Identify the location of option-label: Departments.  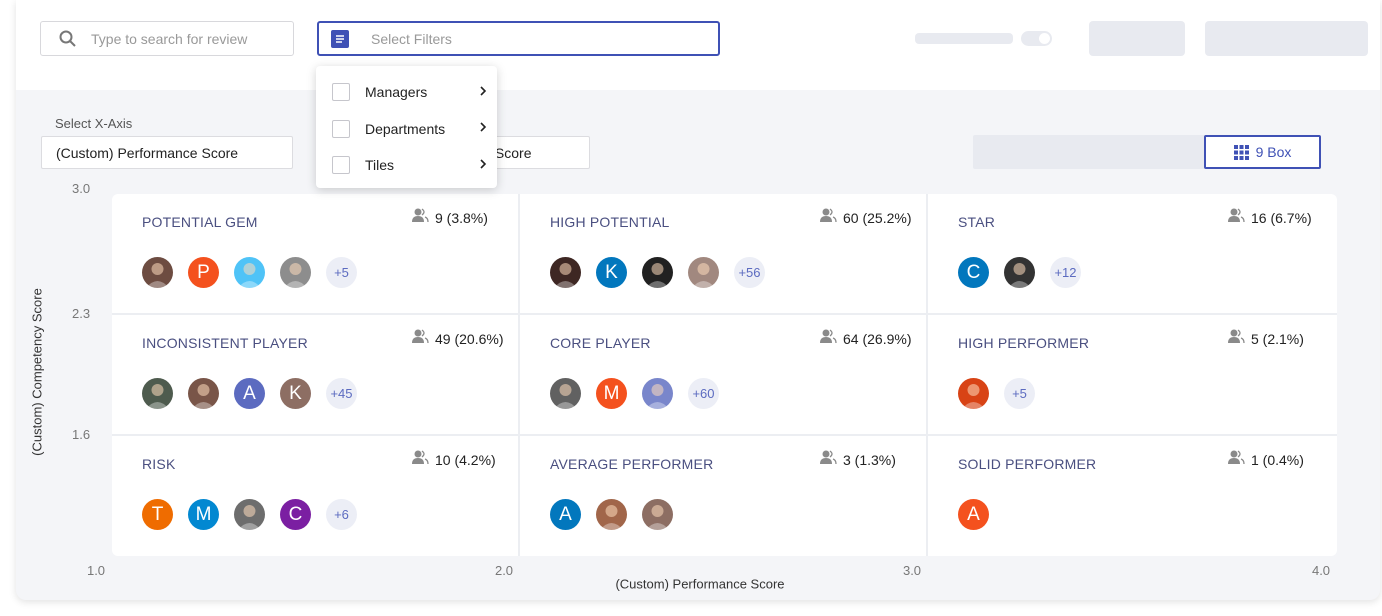
(405, 128).